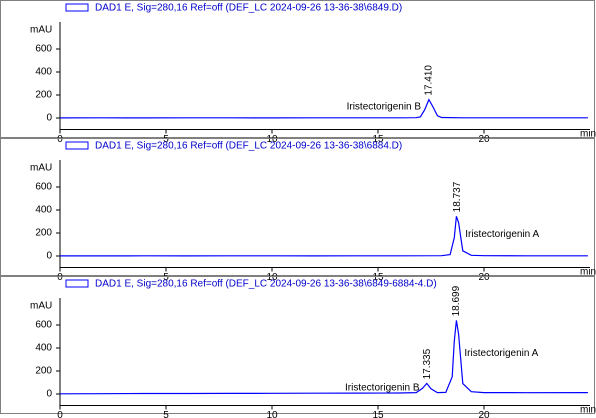 Image resolution: width=596 pixels, height=418 pixels. What do you see at coordinates (427, 363) in the screenshot?
I see `peak-label: 17.335` at bounding box center [427, 363].